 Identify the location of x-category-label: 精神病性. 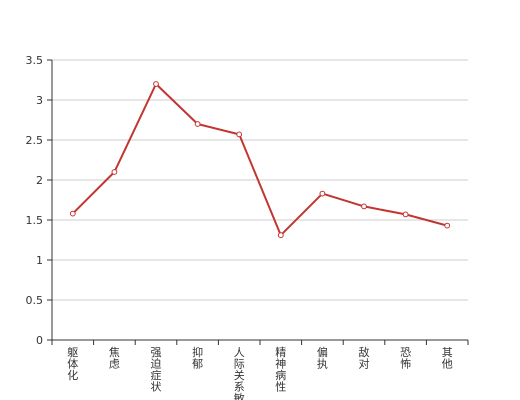
(280, 370).